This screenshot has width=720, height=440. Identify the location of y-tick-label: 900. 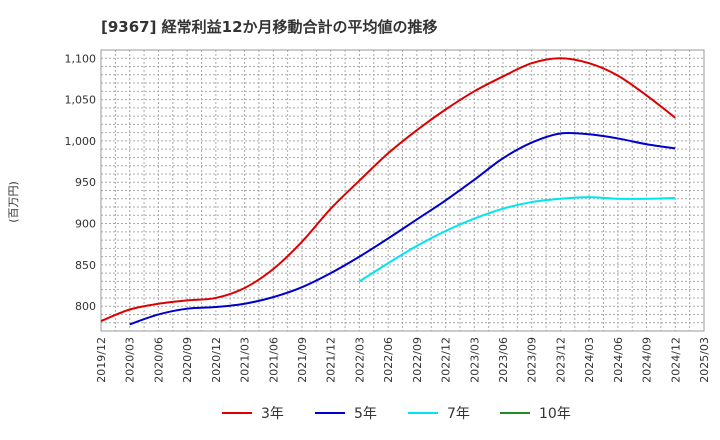
(85, 224).